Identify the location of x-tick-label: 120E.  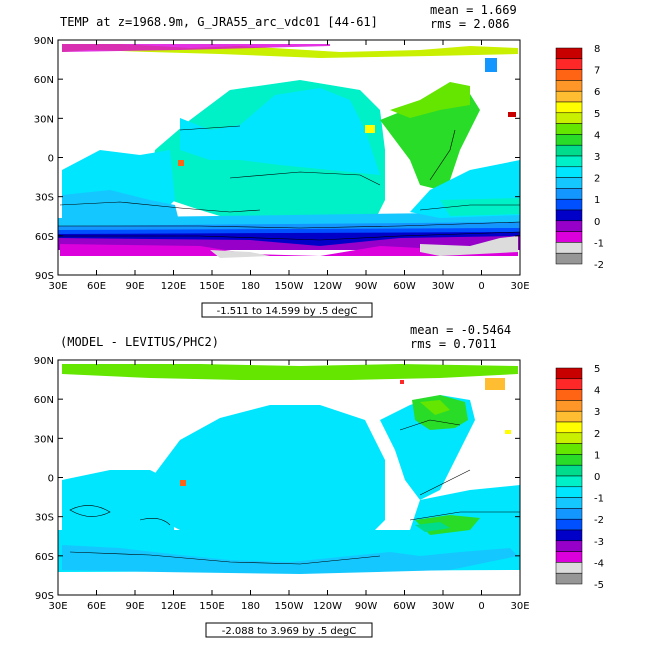
(173, 286).